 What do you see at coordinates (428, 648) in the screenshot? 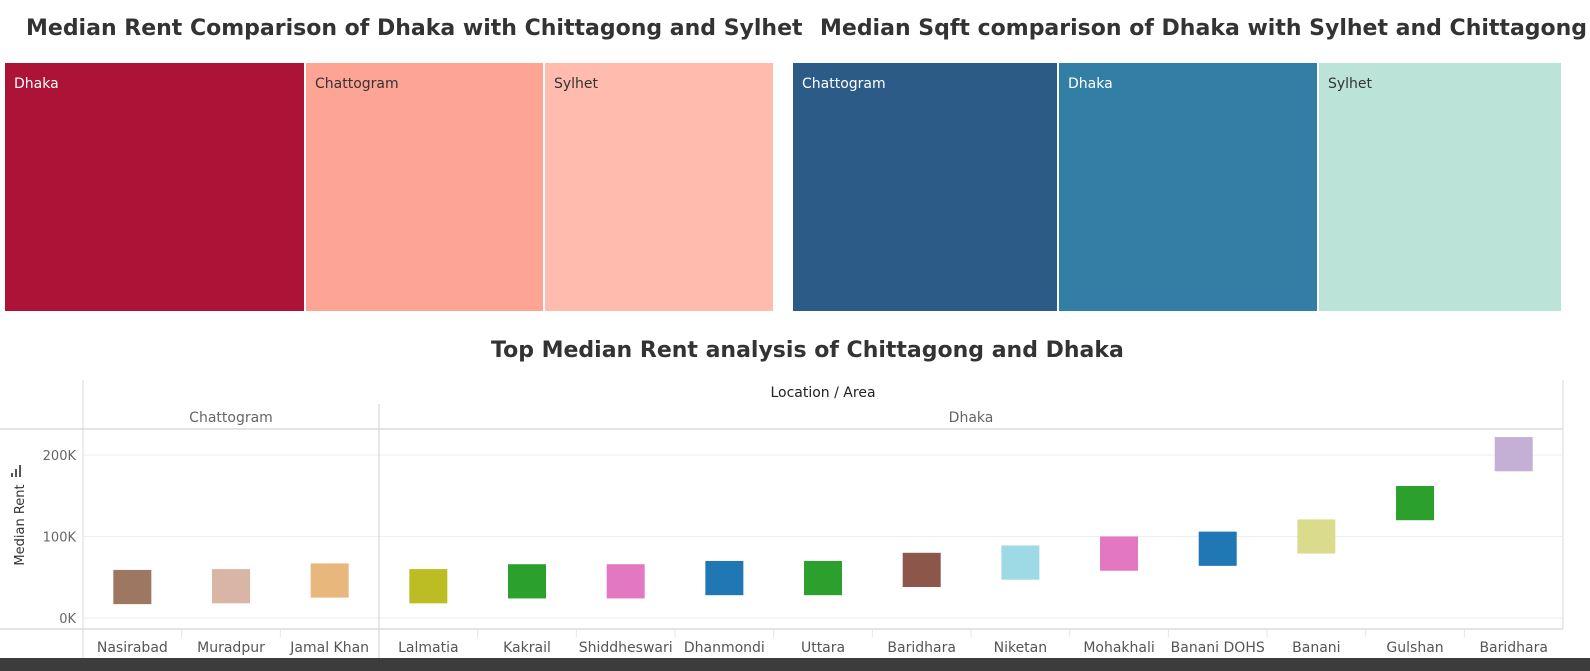
I see `x-tick-label: Lalmatia` at bounding box center [428, 648].